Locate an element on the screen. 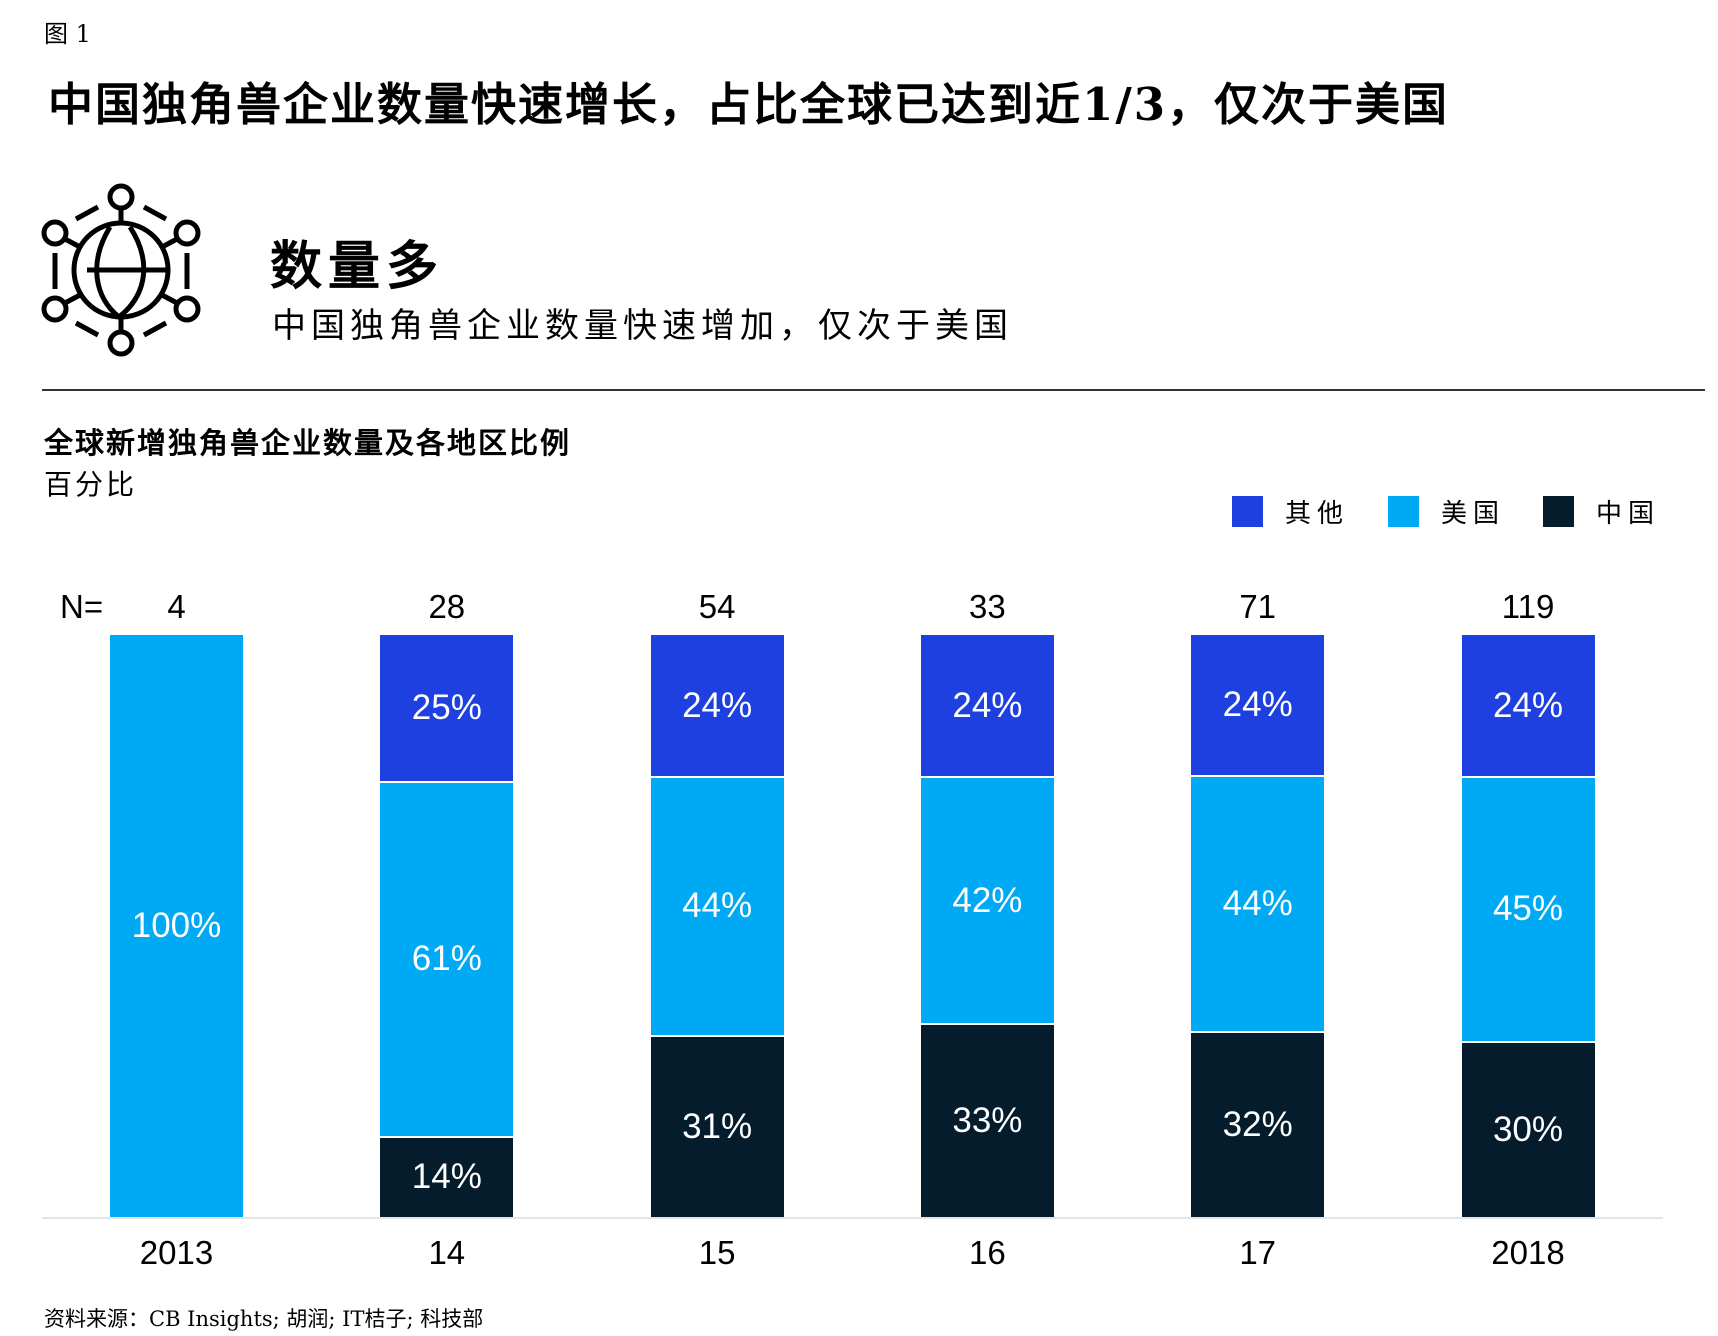 The image size is (1718, 1336). x-tick-label: 2018 is located at coordinates (1528, 1252).